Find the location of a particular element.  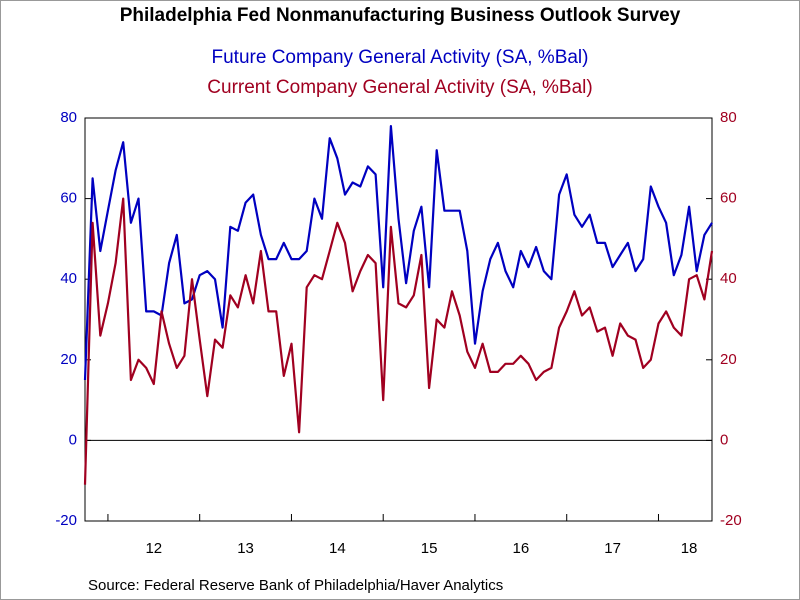

y-tick-label: 60 is located at coordinates (68, 198).